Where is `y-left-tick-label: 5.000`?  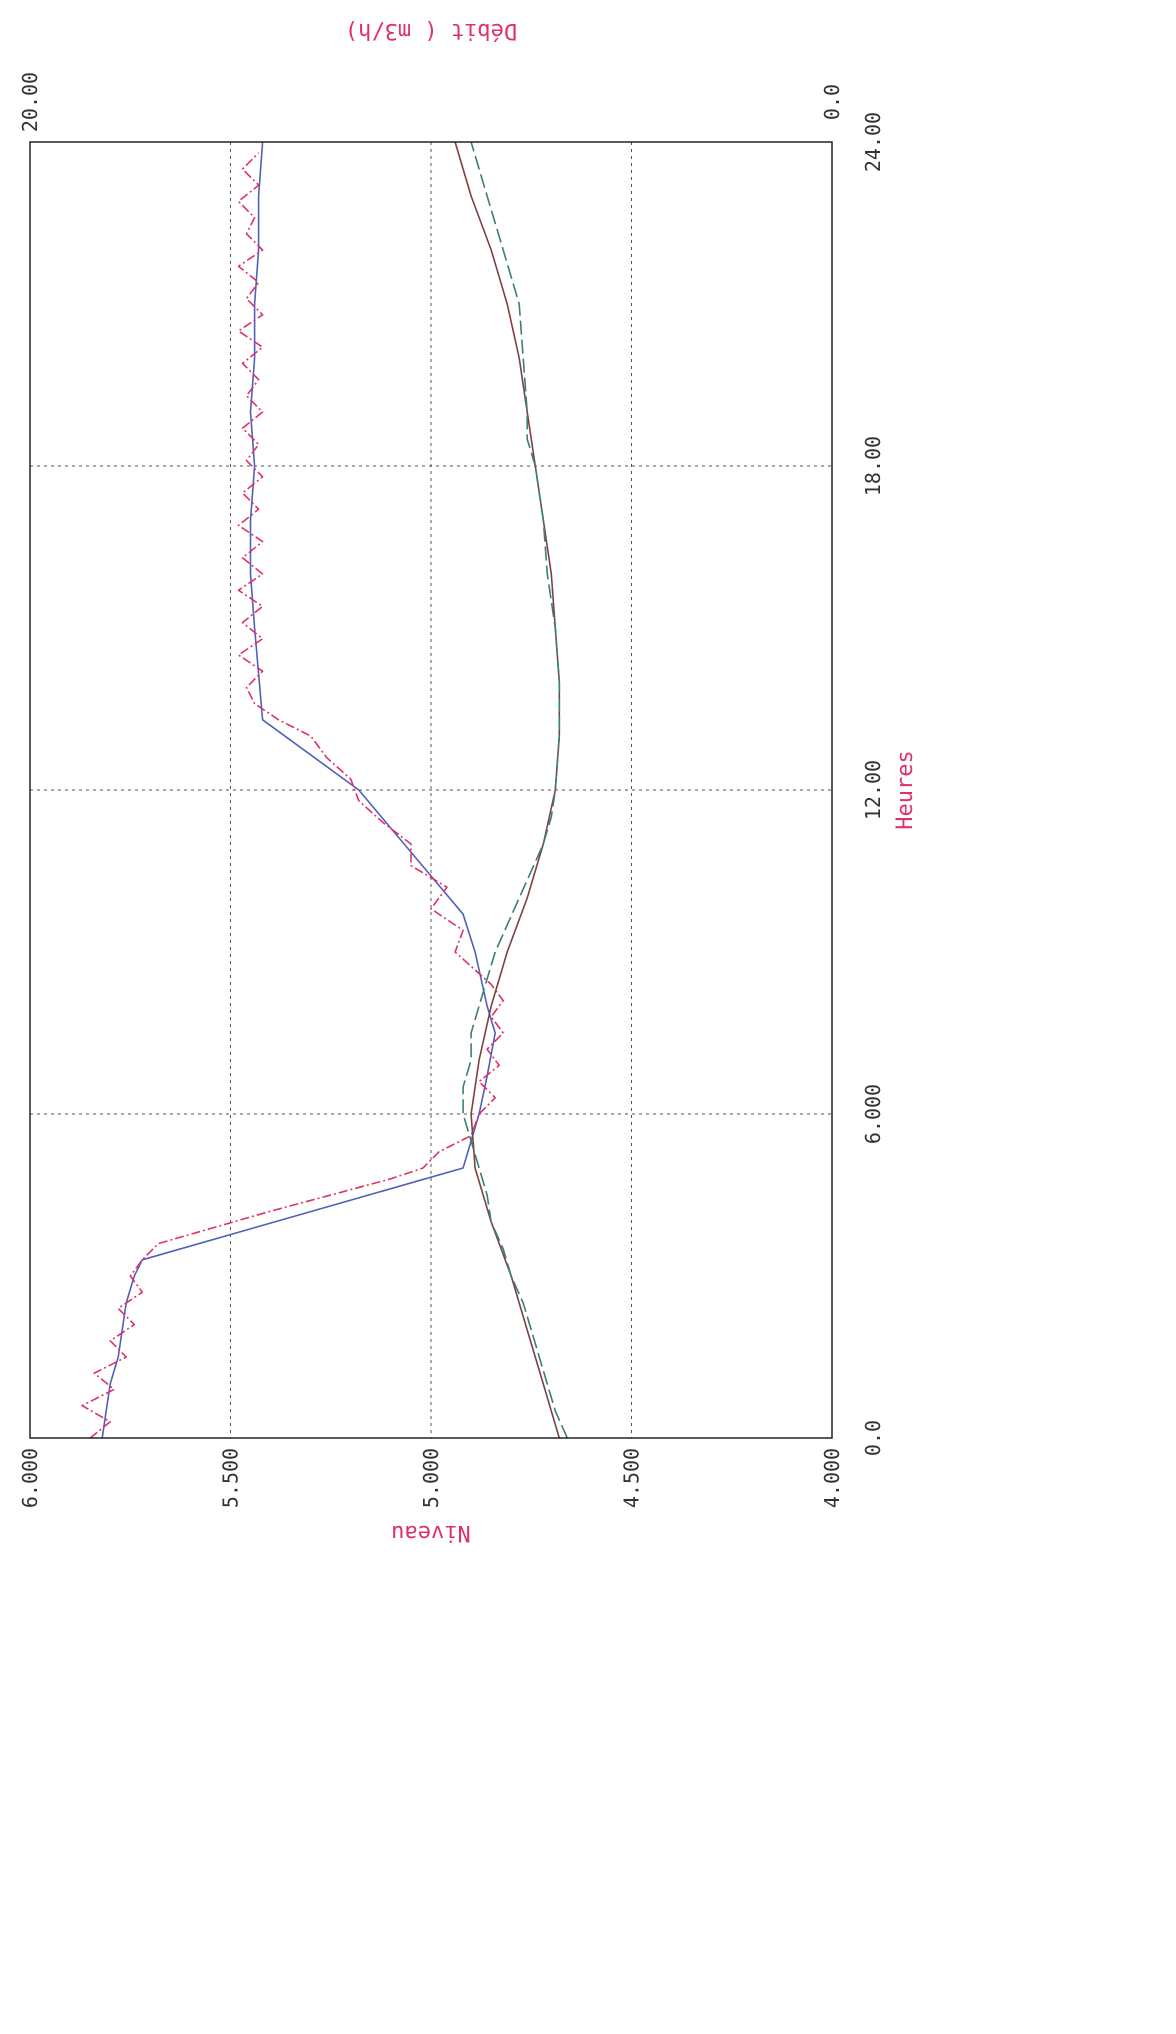 y-left-tick-label: 5.000 is located at coordinates (431, 1478).